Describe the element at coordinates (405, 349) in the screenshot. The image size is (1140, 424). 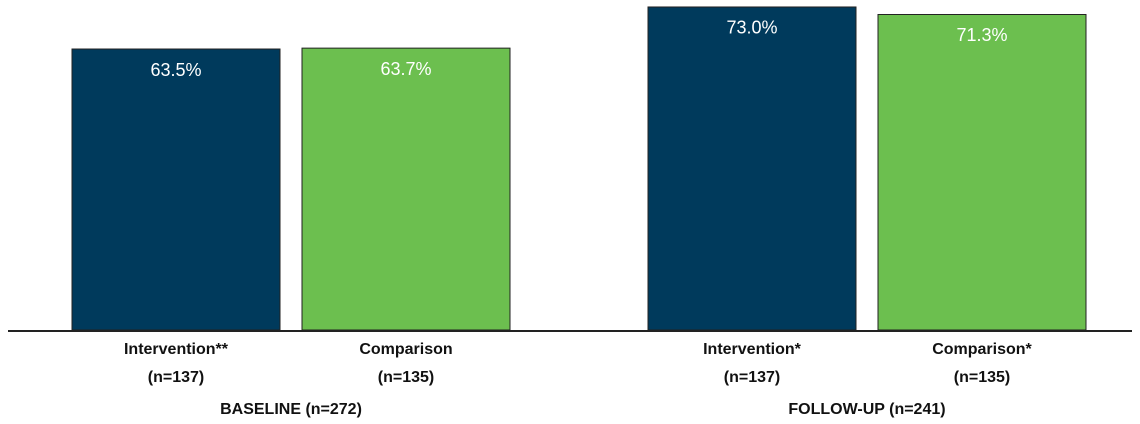
I see `bar-label: Comparison` at that location.